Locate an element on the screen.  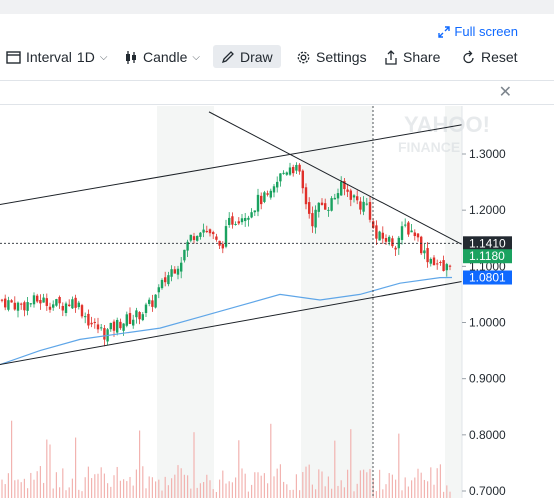
interval-dropdown: Interval 1D ⌵ is located at coordinates (56, 57).